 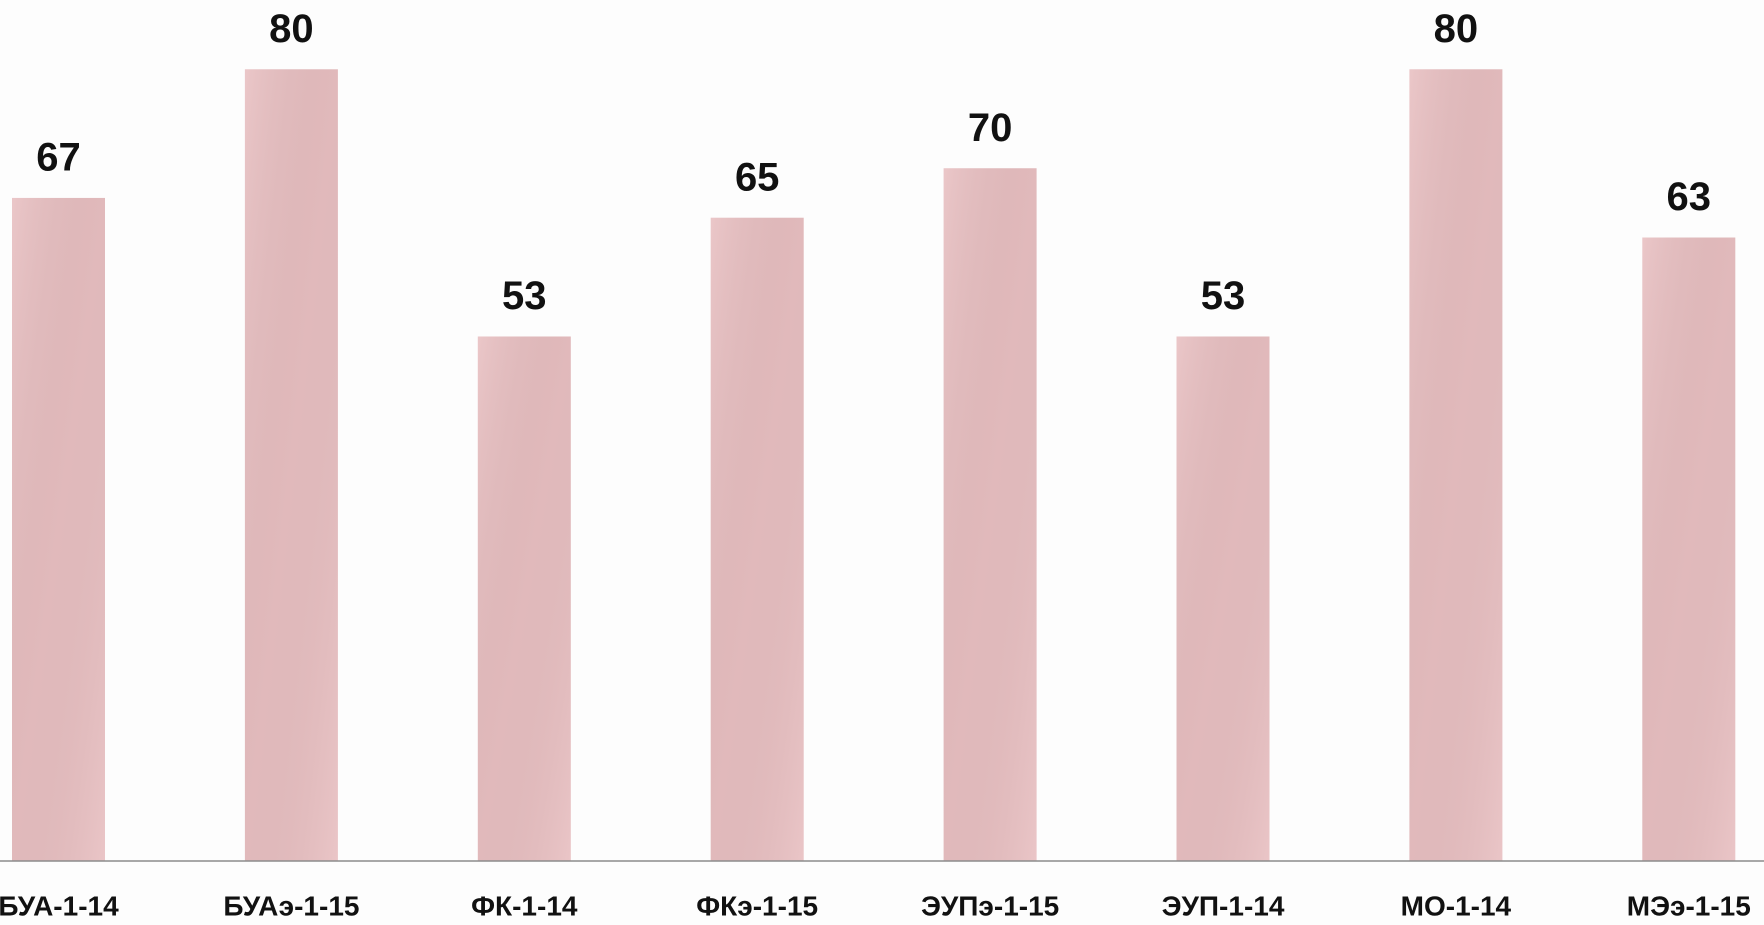 I want to click on x-tick-label: ЭУПэ-1-15, so click(x=990, y=905).